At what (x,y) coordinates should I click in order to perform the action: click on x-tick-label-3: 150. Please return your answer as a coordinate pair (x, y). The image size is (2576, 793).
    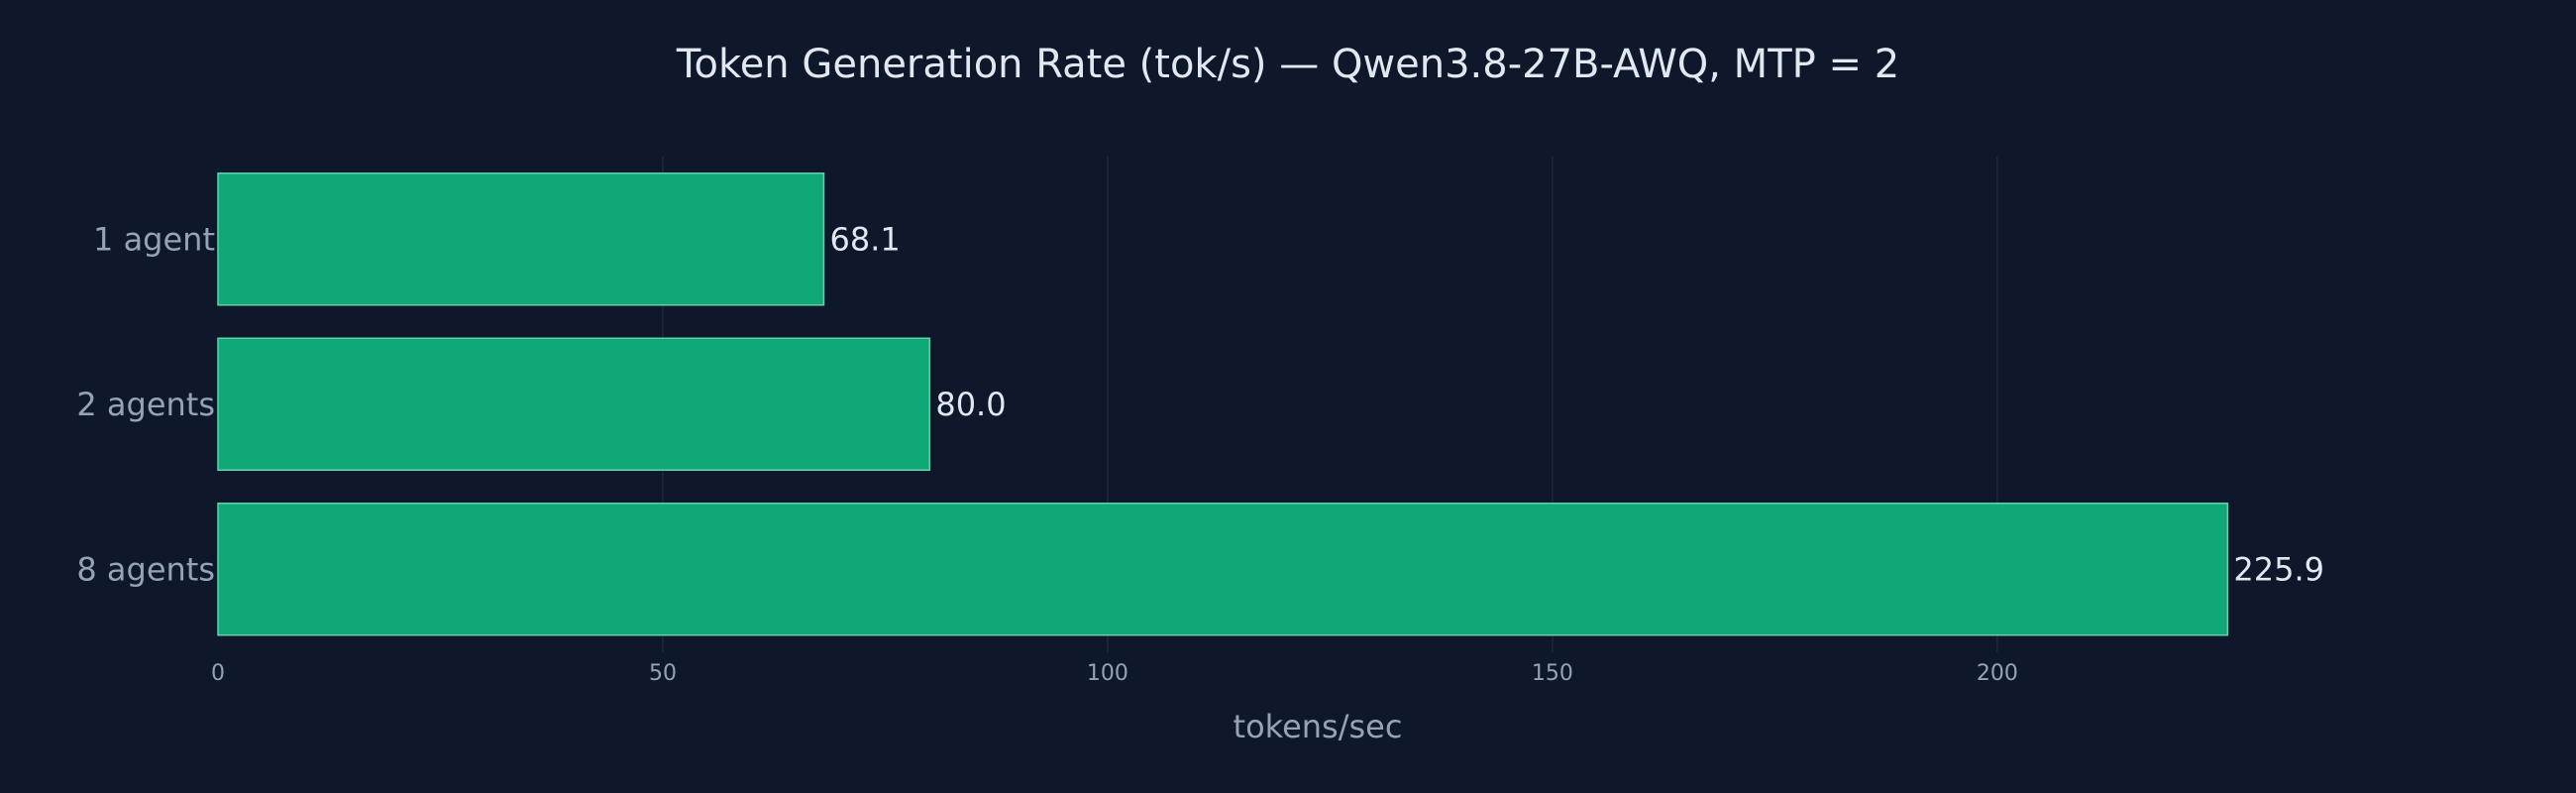
    Looking at the image, I should click on (1552, 673).